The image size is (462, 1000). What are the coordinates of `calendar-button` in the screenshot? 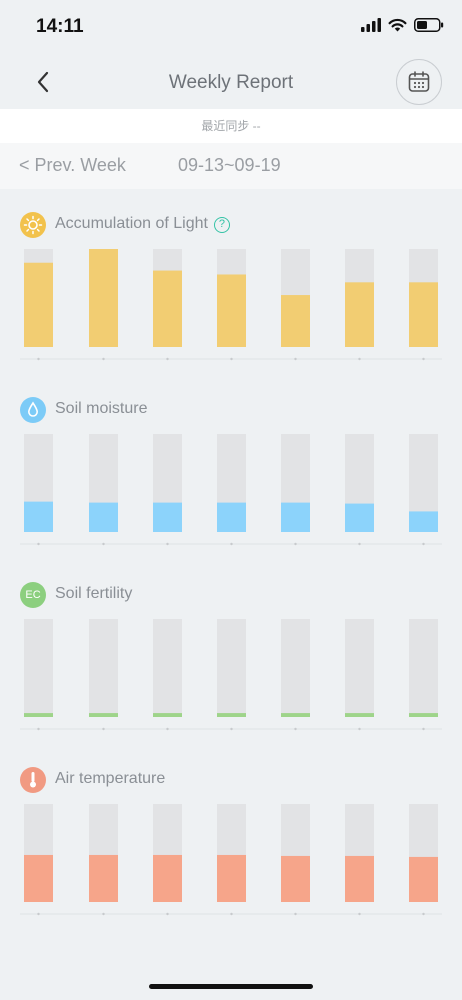 It's located at (419, 82).